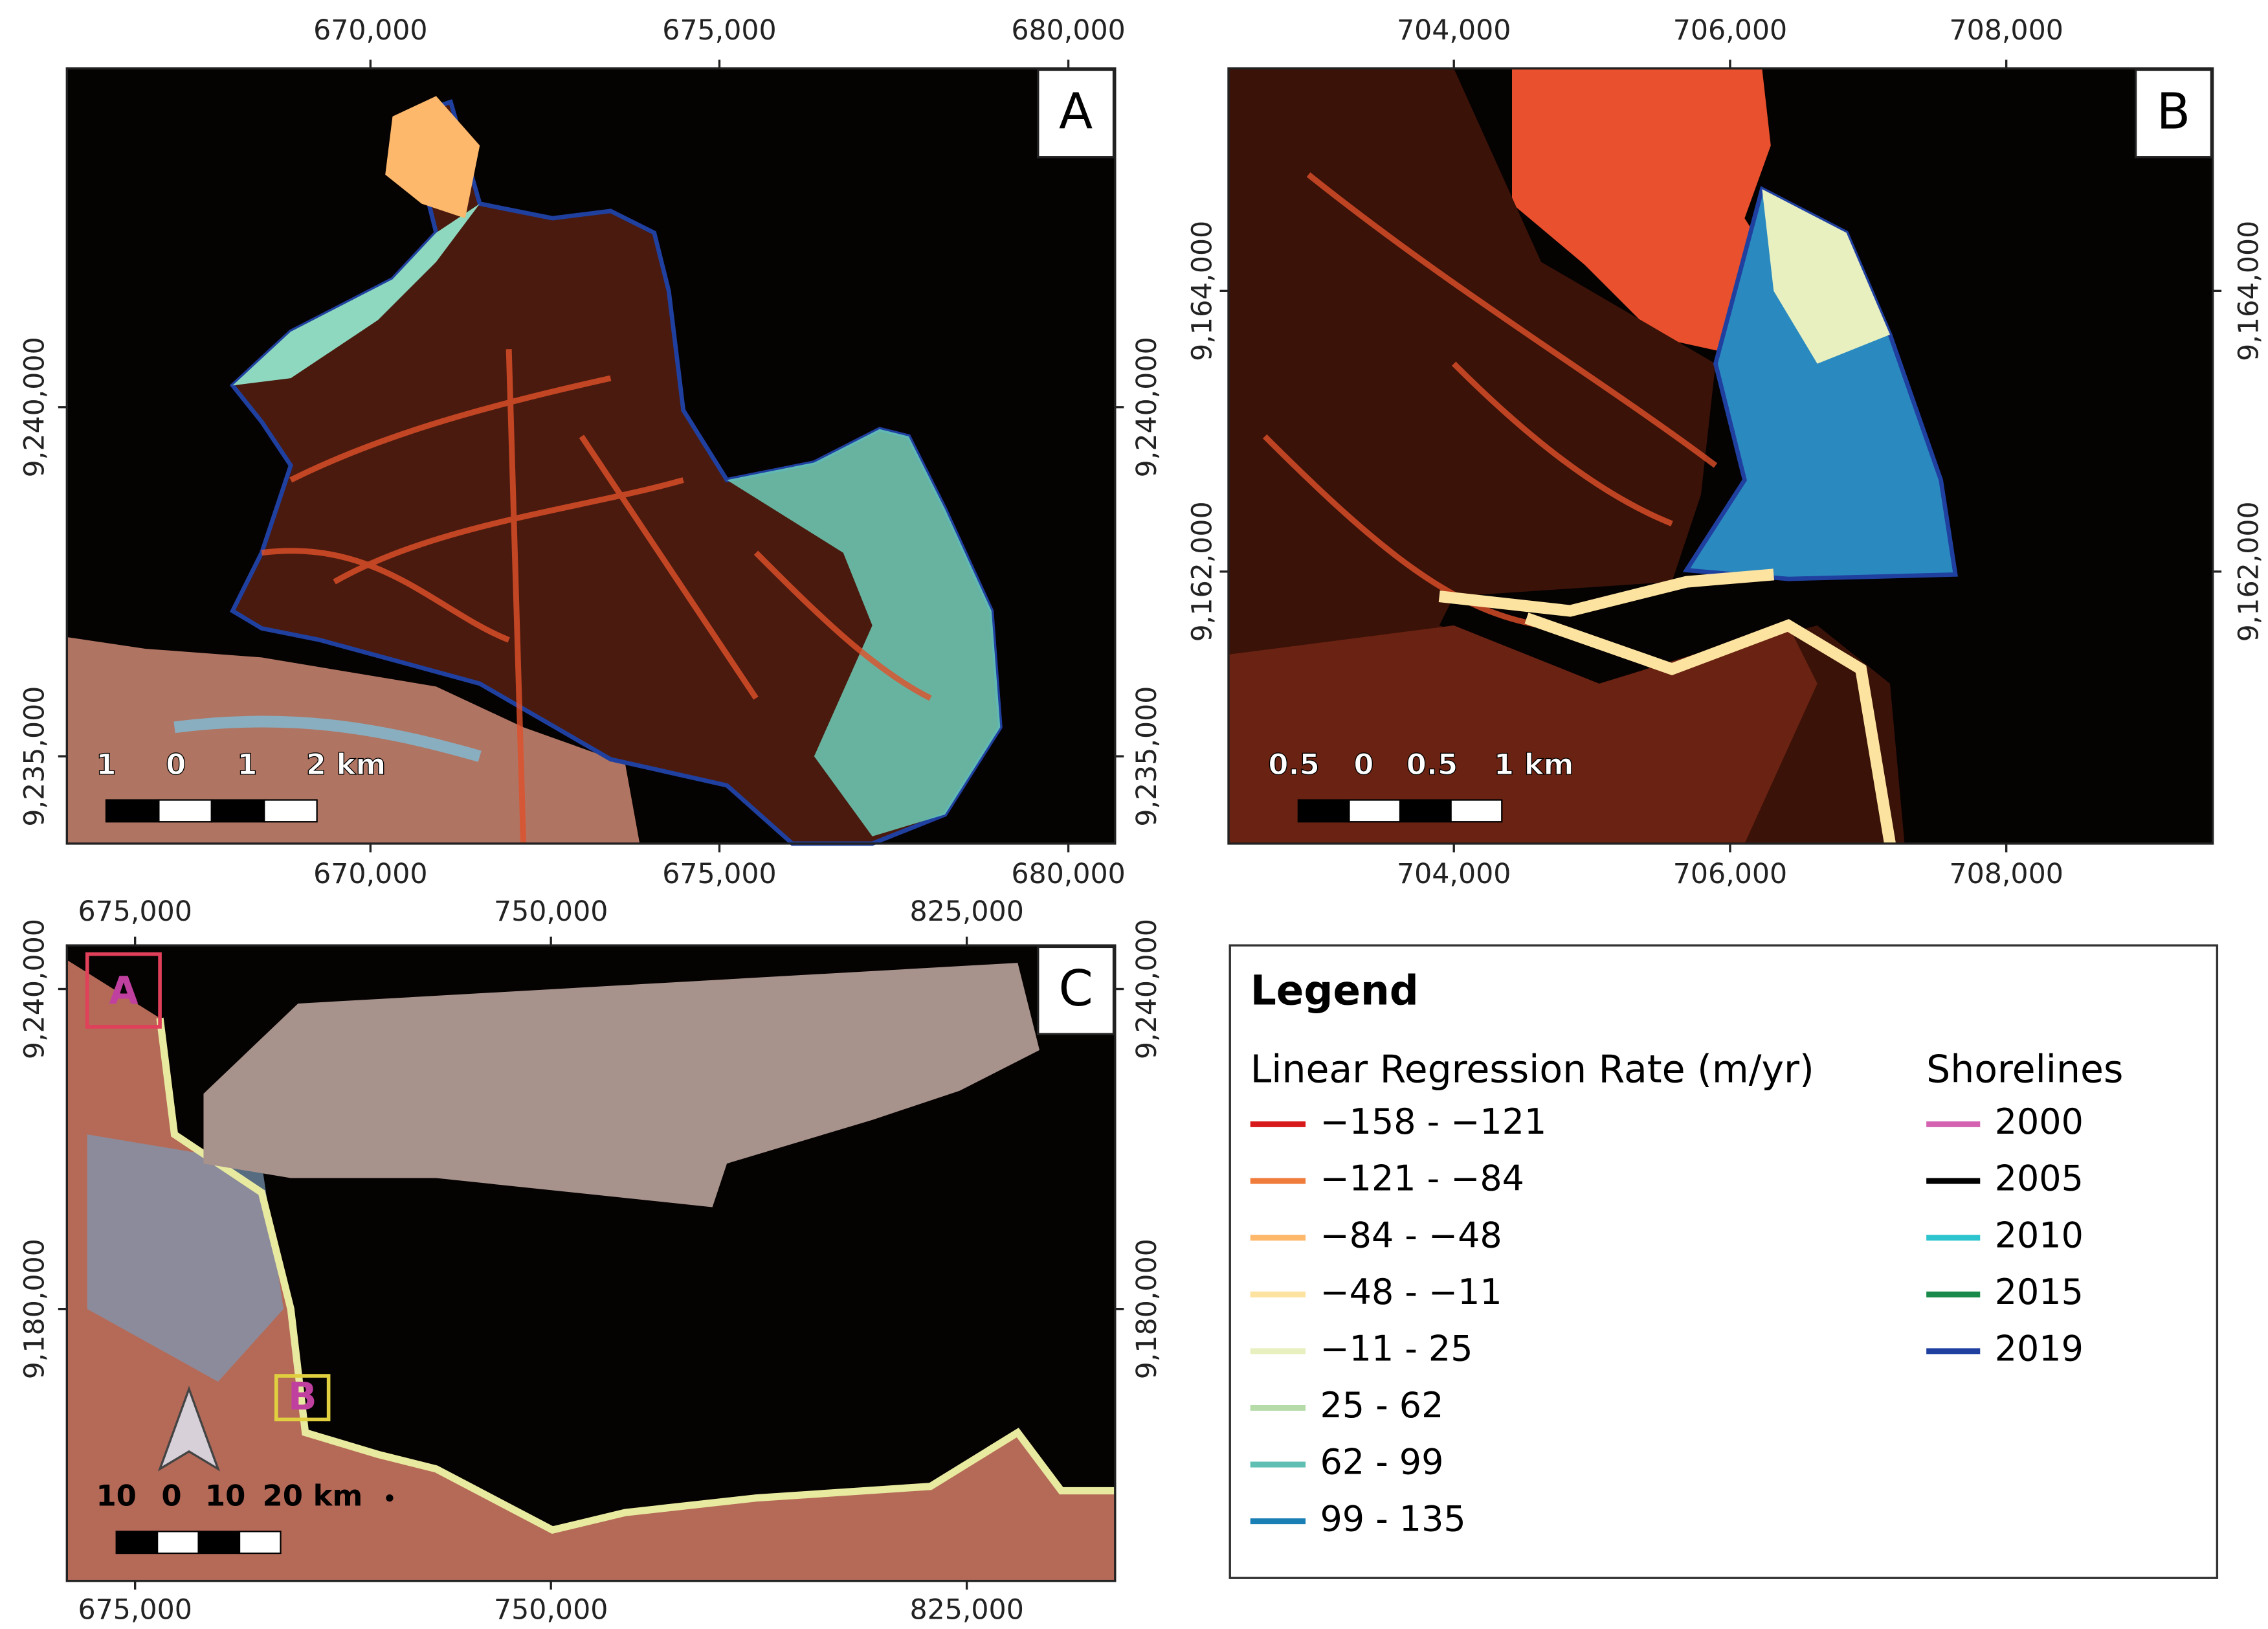 This screenshot has width=2268, height=1629. I want to click on legend-label: 2005, so click(2039, 1178).